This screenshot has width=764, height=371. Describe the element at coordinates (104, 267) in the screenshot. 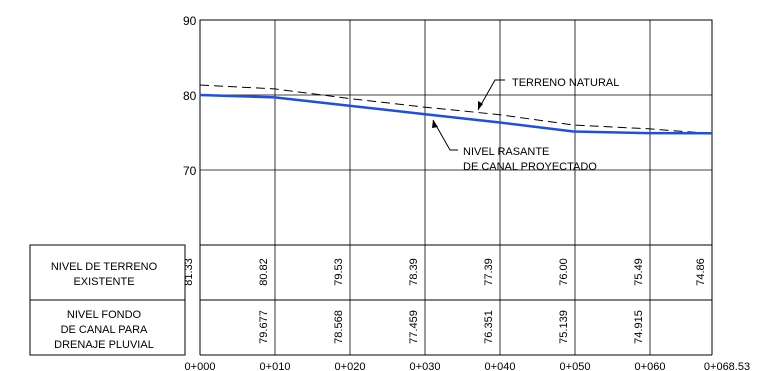

I see `table-row-1-label-line-1: NIVEL DE TERRENO` at that location.